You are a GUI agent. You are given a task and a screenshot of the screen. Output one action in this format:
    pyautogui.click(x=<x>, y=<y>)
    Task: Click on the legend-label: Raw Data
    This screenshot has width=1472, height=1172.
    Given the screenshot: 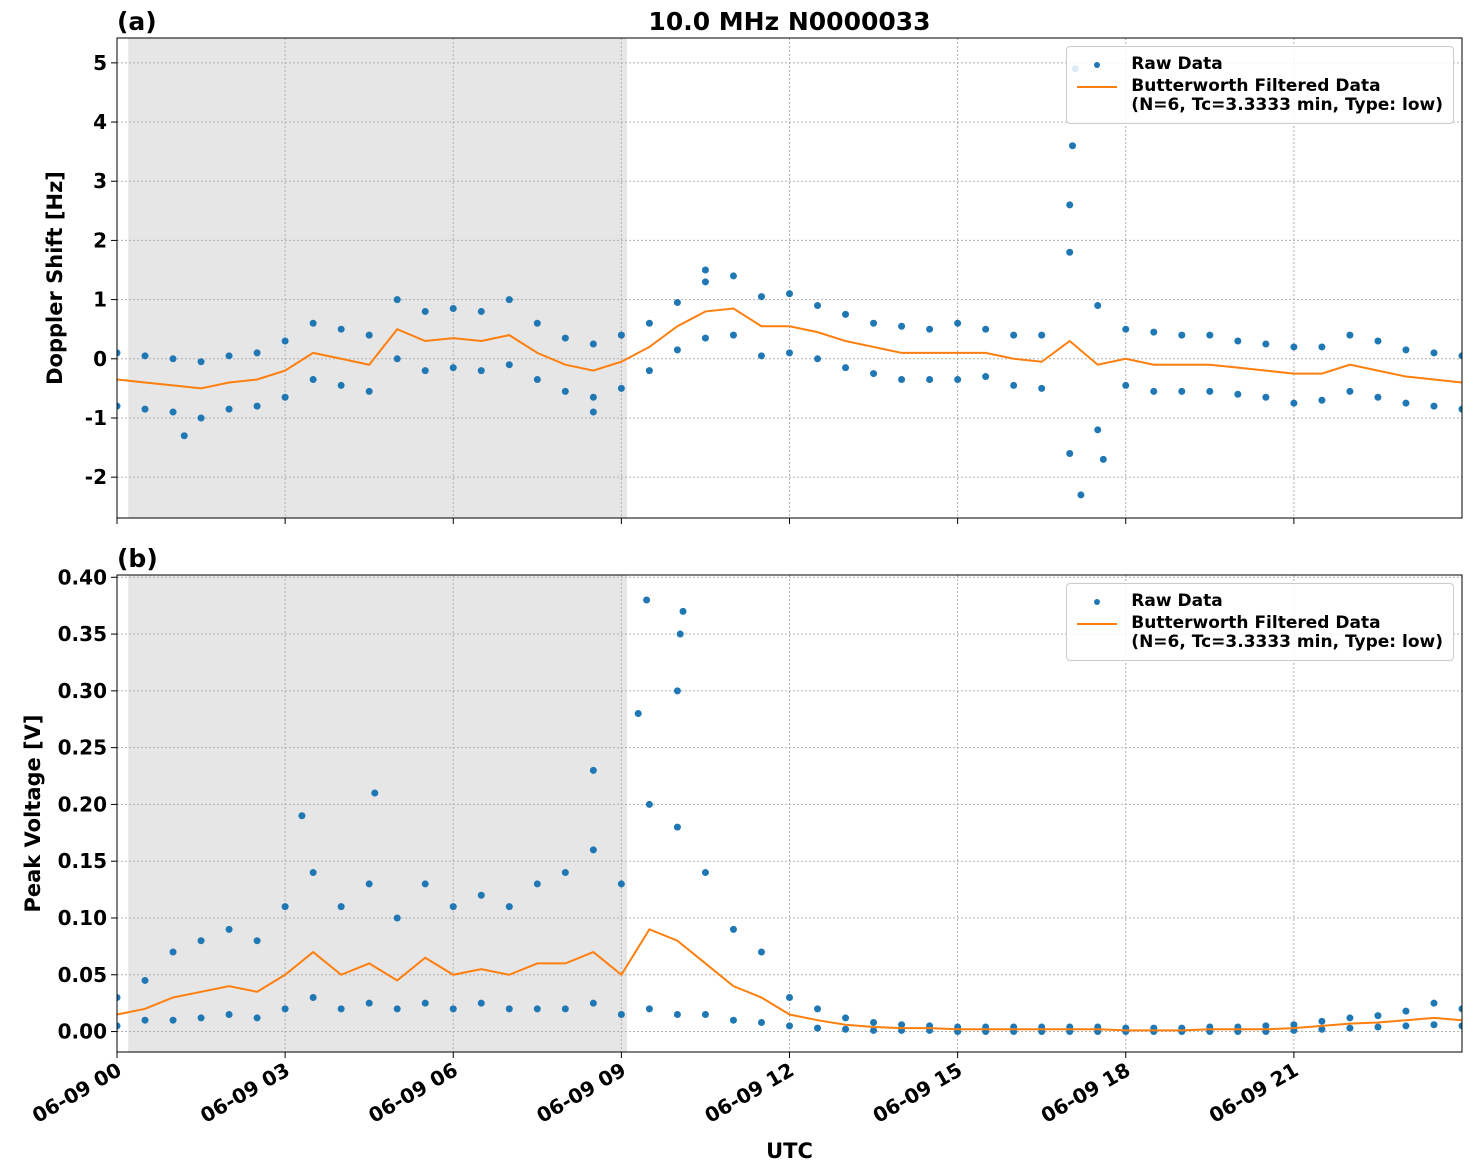 What is the action you would take?
    pyautogui.click(x=1177, y=64)
    